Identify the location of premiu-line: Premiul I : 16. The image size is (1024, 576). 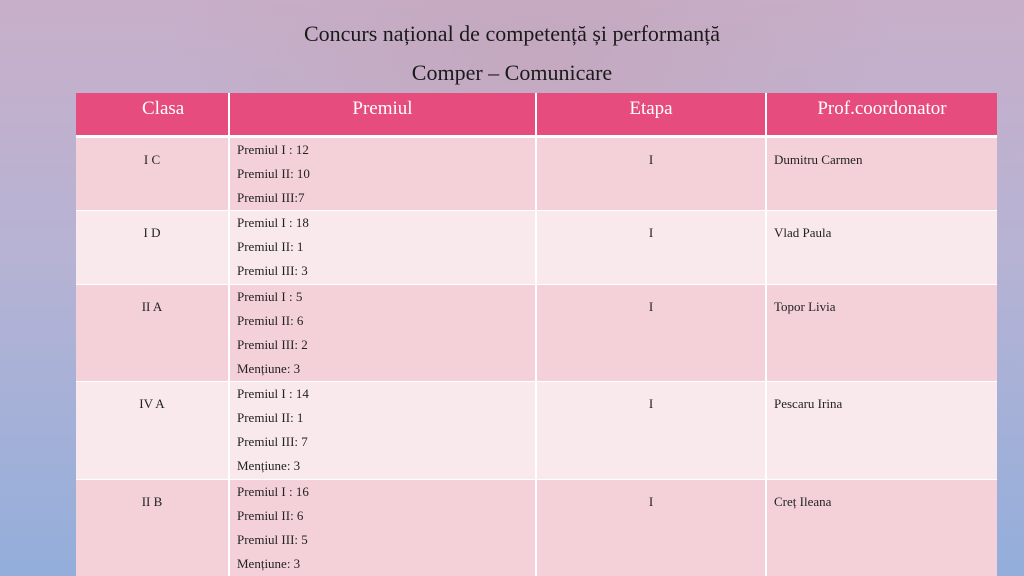
(273, 491).